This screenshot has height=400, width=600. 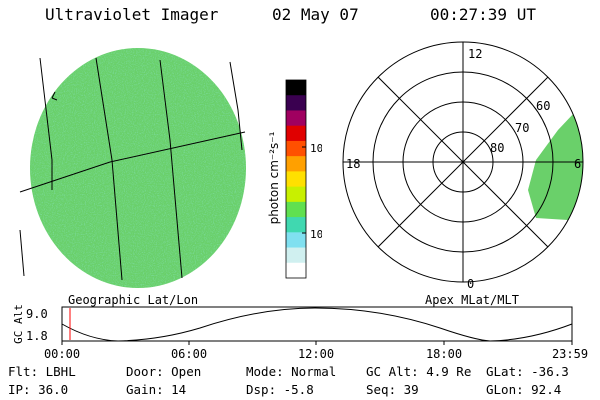 What do you see at coordinates (419, 371) in the screenshot?
I see `status-gc-alt: GC Alt: 4.9 Re` at bounding box center [419, 371].